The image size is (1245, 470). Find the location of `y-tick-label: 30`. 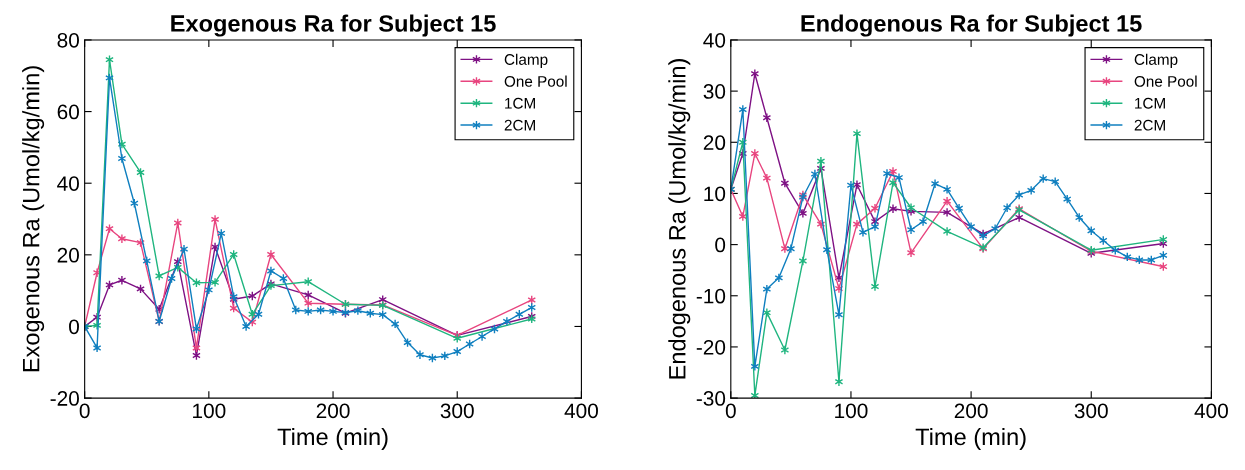

y-tick-label: 30 is located at coordinates (714, 91).